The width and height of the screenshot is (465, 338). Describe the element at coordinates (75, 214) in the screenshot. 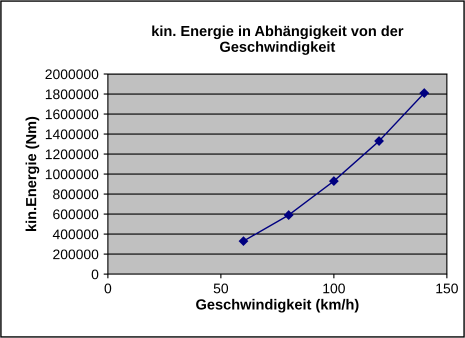

I see `y-tick-label: 600000` at that location.